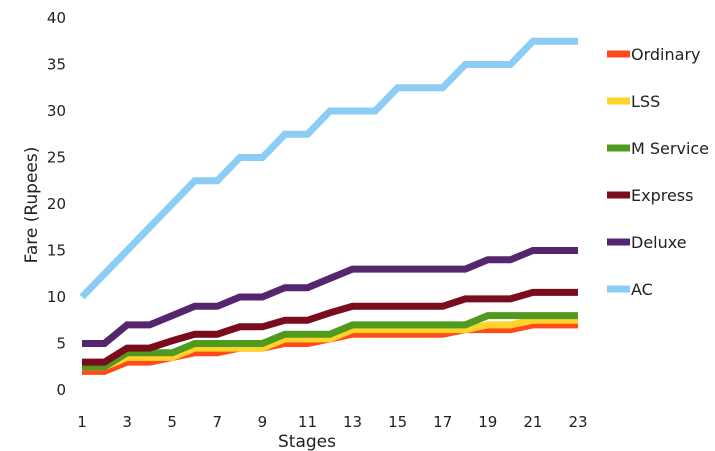 The width and height of the screenshot is (715, 451). I want to click on x-axis-title: Stages, so click(307, 441).